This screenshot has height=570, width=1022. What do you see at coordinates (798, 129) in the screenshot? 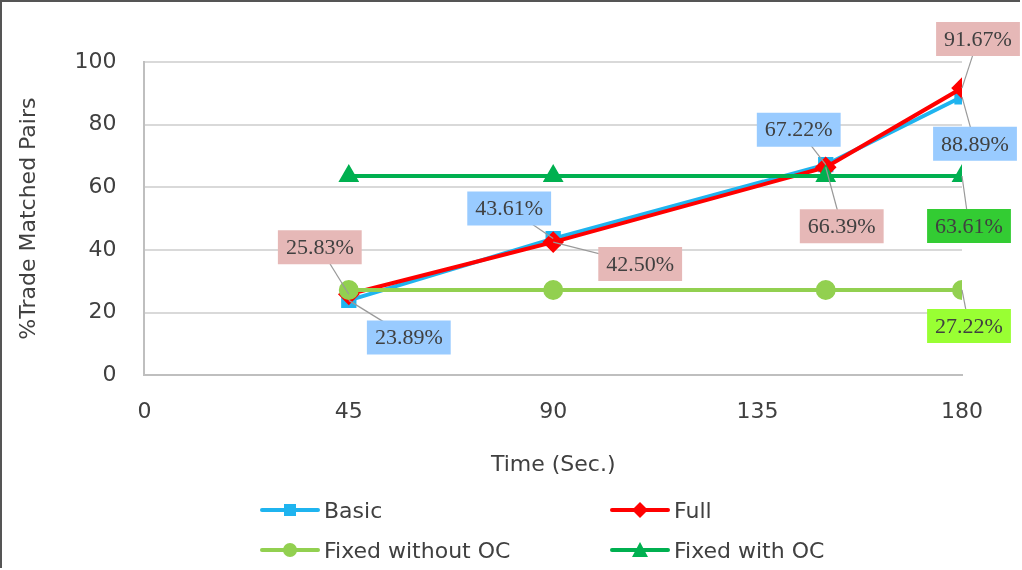
I see `data-label: 67.22%` at bounding box center [798, 129].